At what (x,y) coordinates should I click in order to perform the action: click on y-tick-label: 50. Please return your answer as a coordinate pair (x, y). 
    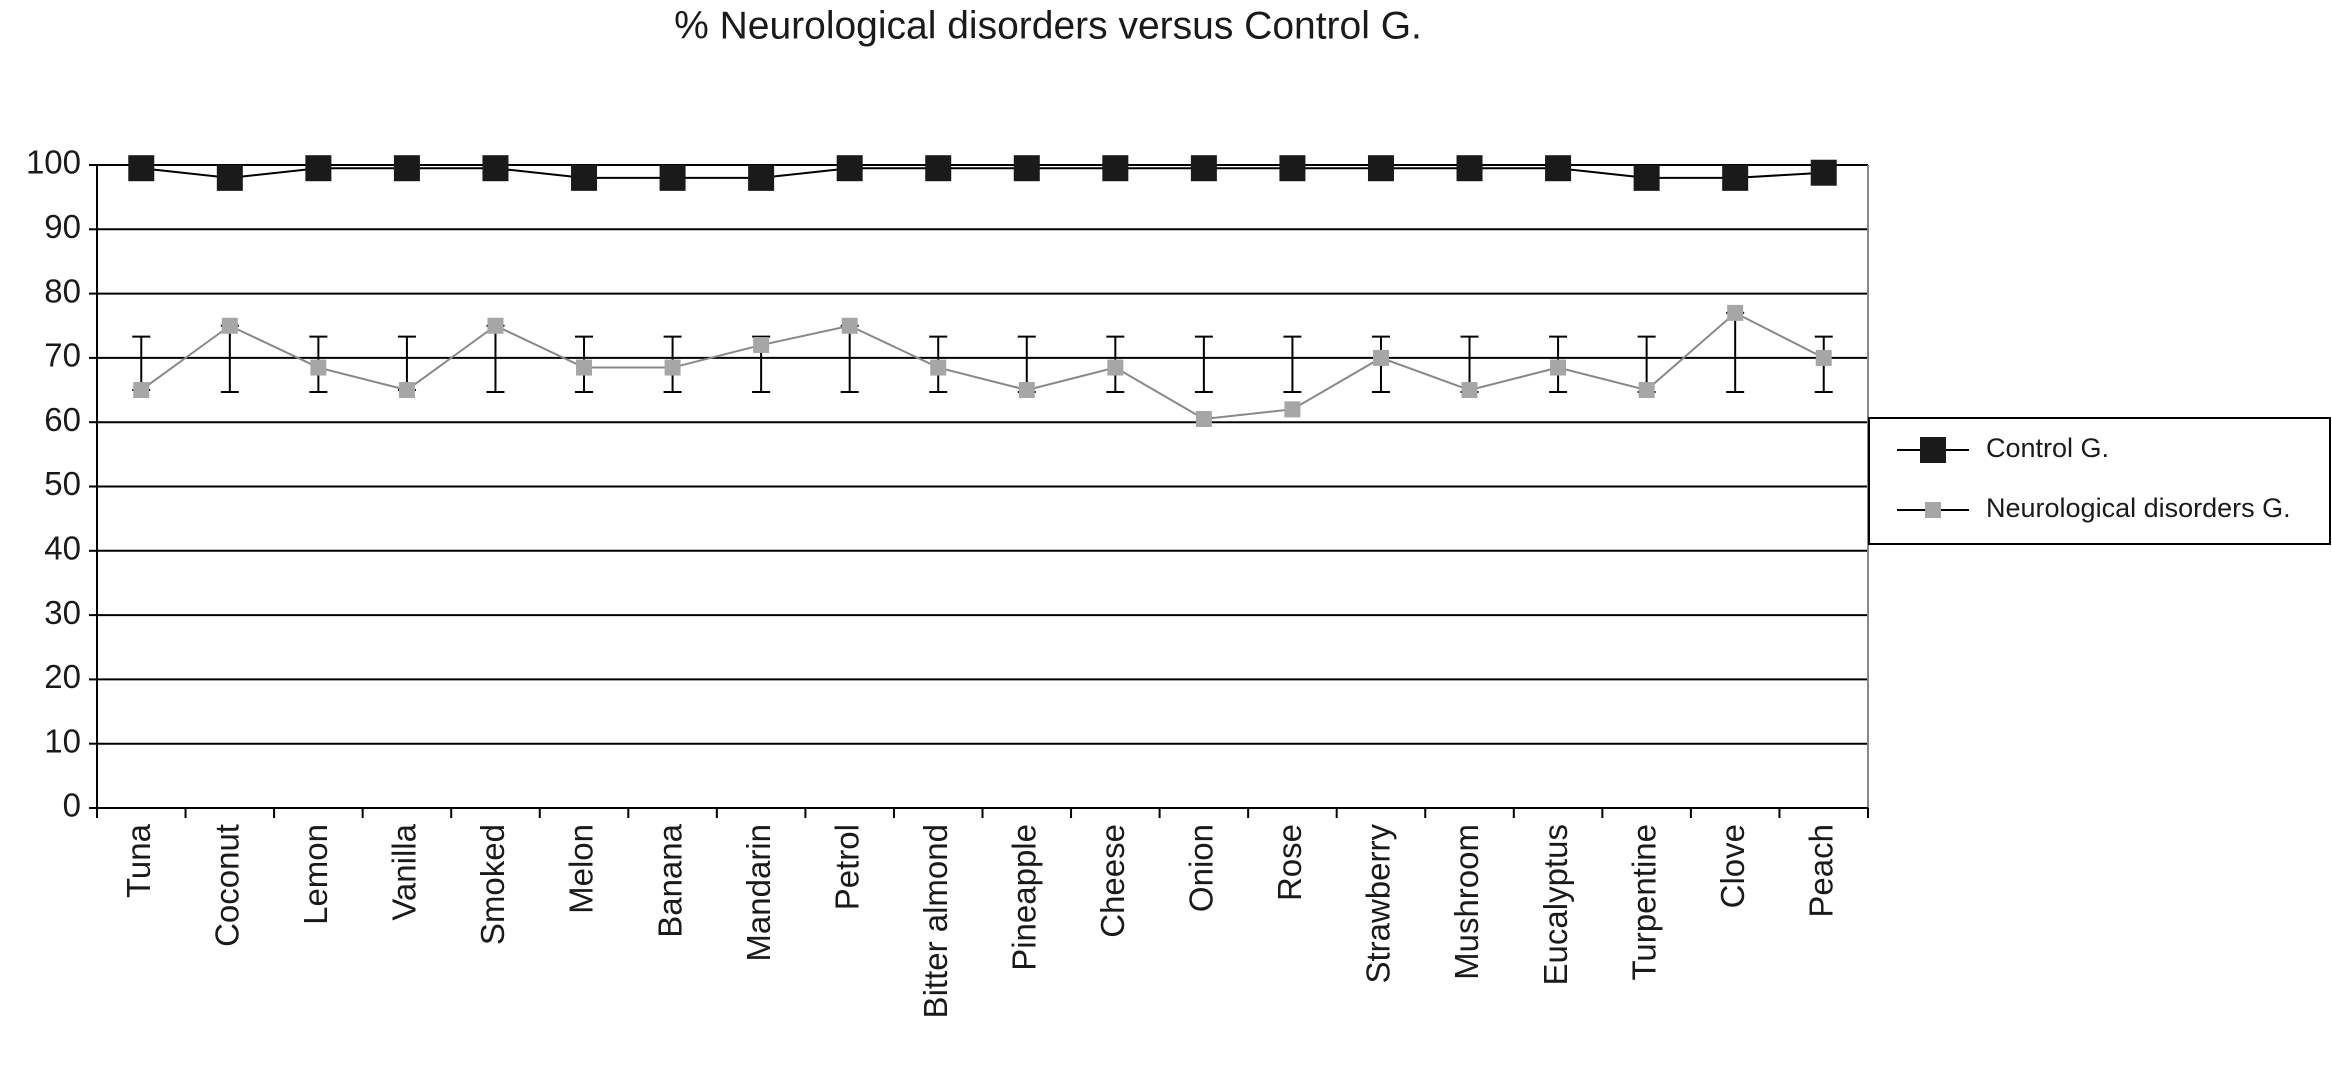
    Looking at the image, I should click on (62, 483).